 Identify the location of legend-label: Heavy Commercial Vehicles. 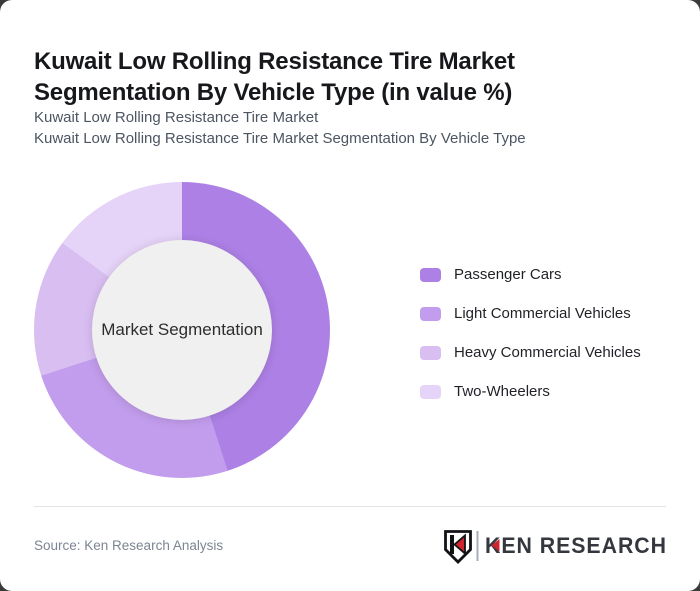
(547, 352).